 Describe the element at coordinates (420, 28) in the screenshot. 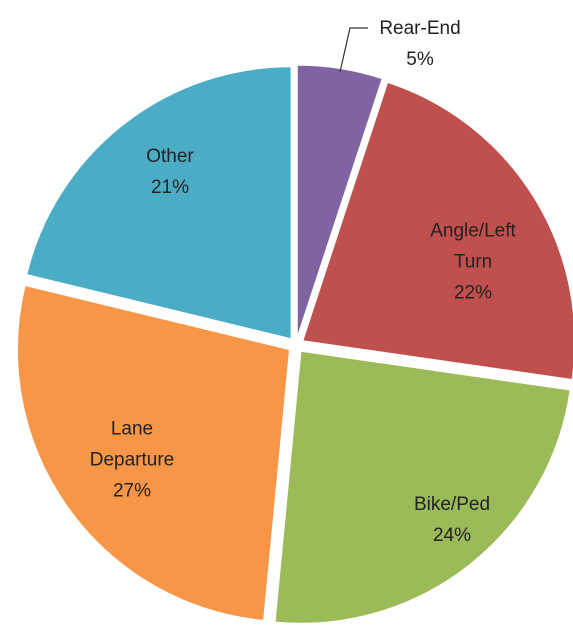

I see `category-label: Rear-End` at that location.